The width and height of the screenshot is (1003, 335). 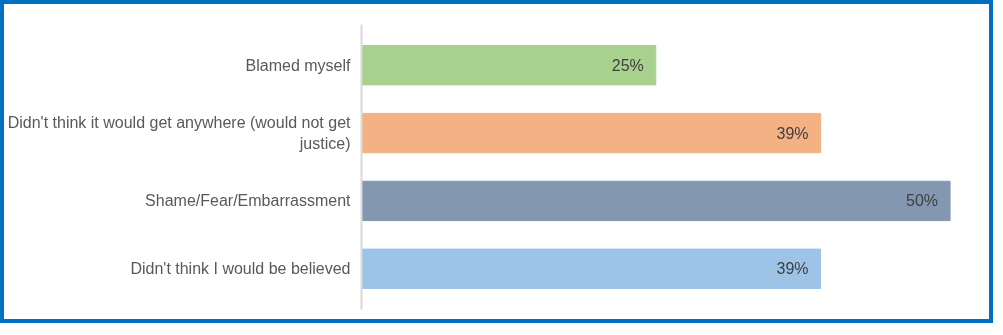 I want to click on y-tick-label: Blamed myself, so click(x=298, y=65).